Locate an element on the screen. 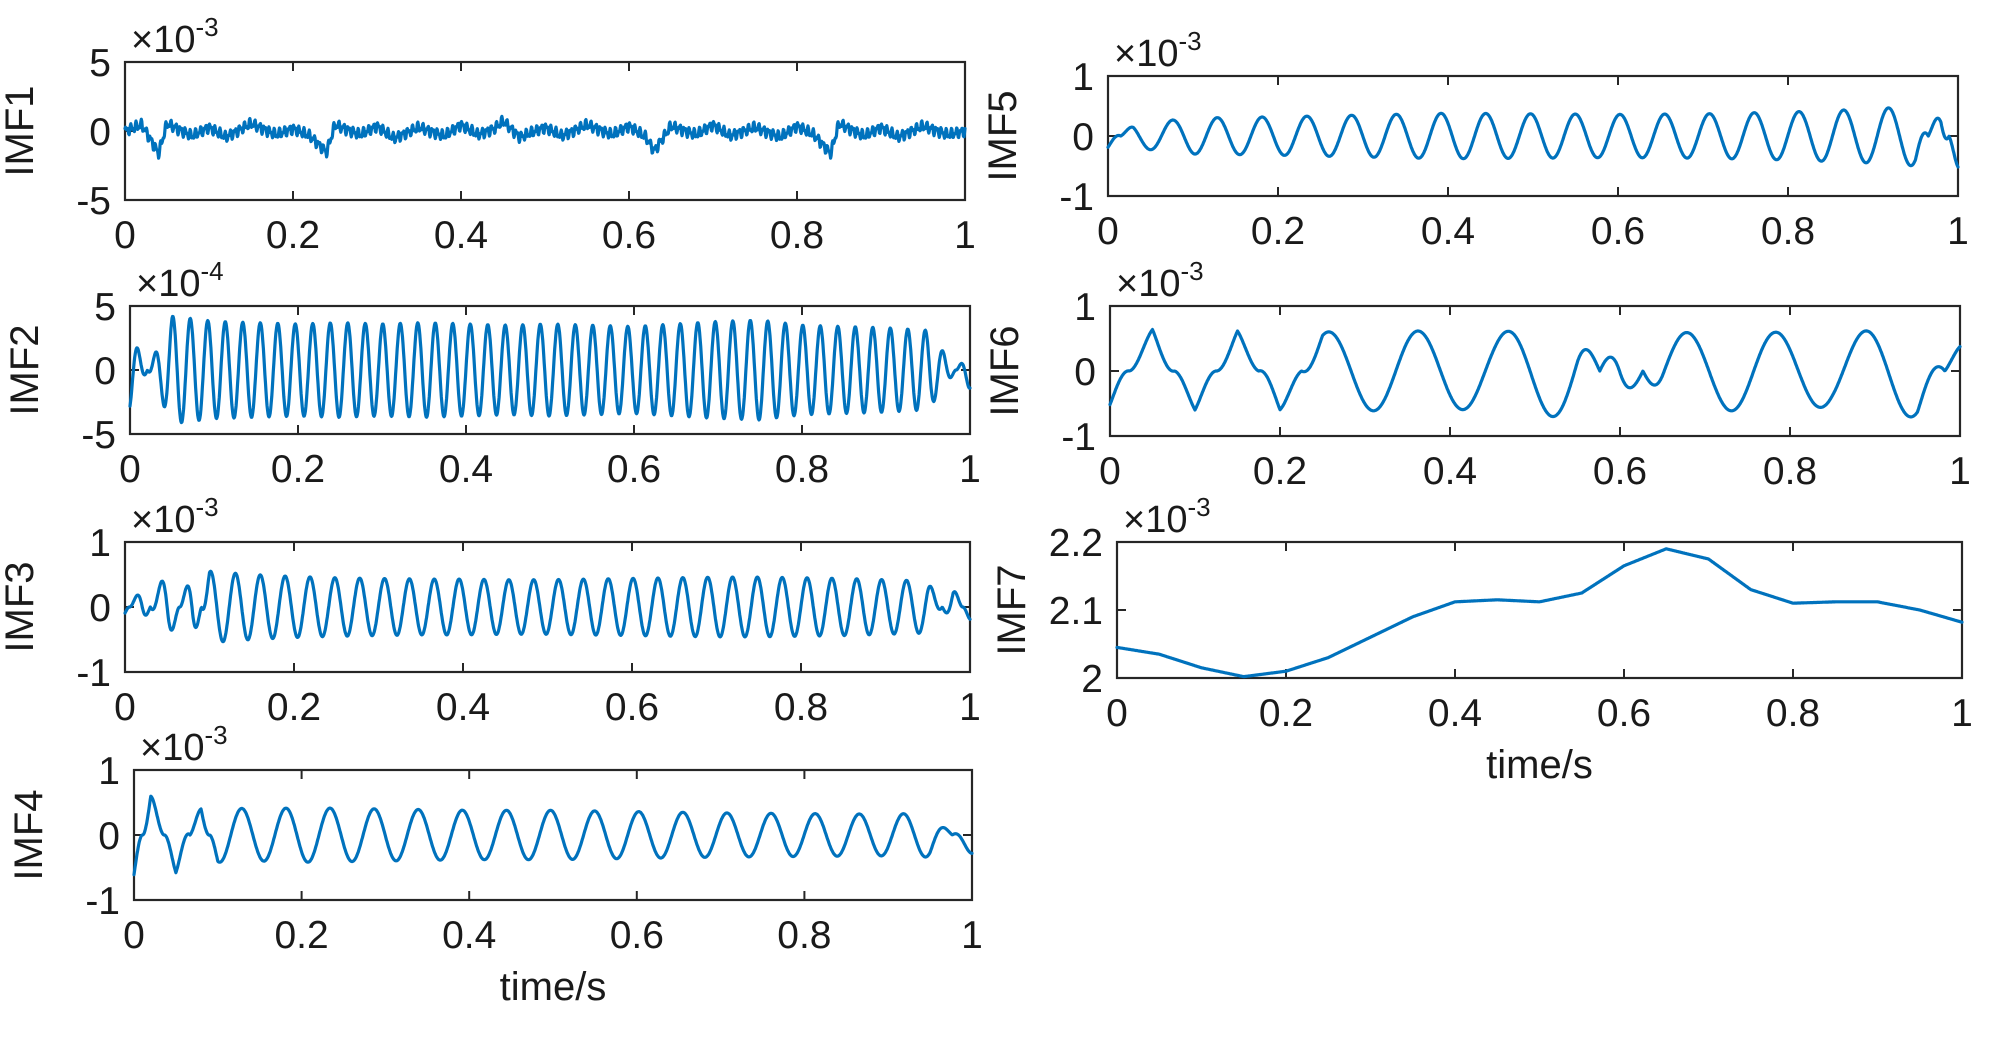 This screenshot has width=2000, height=1043. axis-multiplier: ×10⁻⁴ is located at coordinates (180, 280).